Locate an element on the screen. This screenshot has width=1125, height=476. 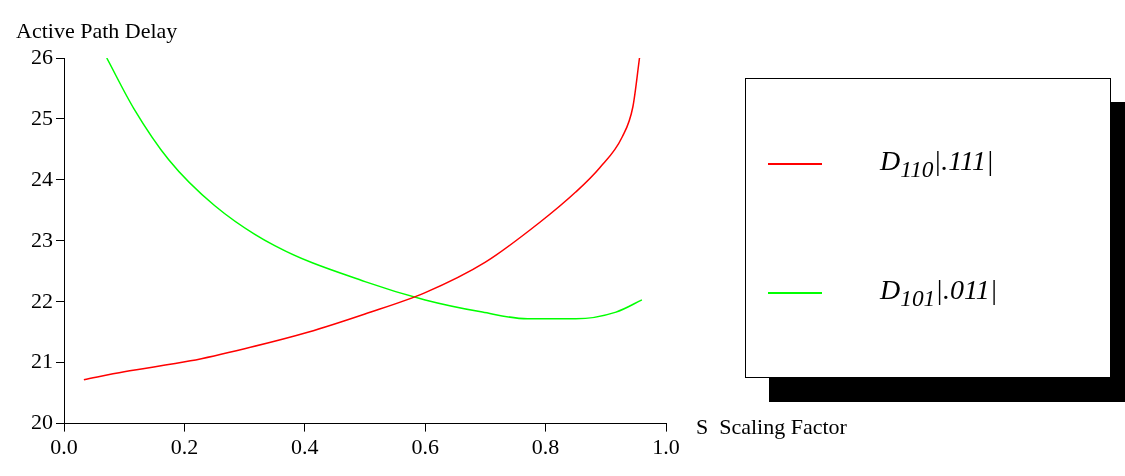
y-tick-label: 20 is located at coordinates (42, 422).